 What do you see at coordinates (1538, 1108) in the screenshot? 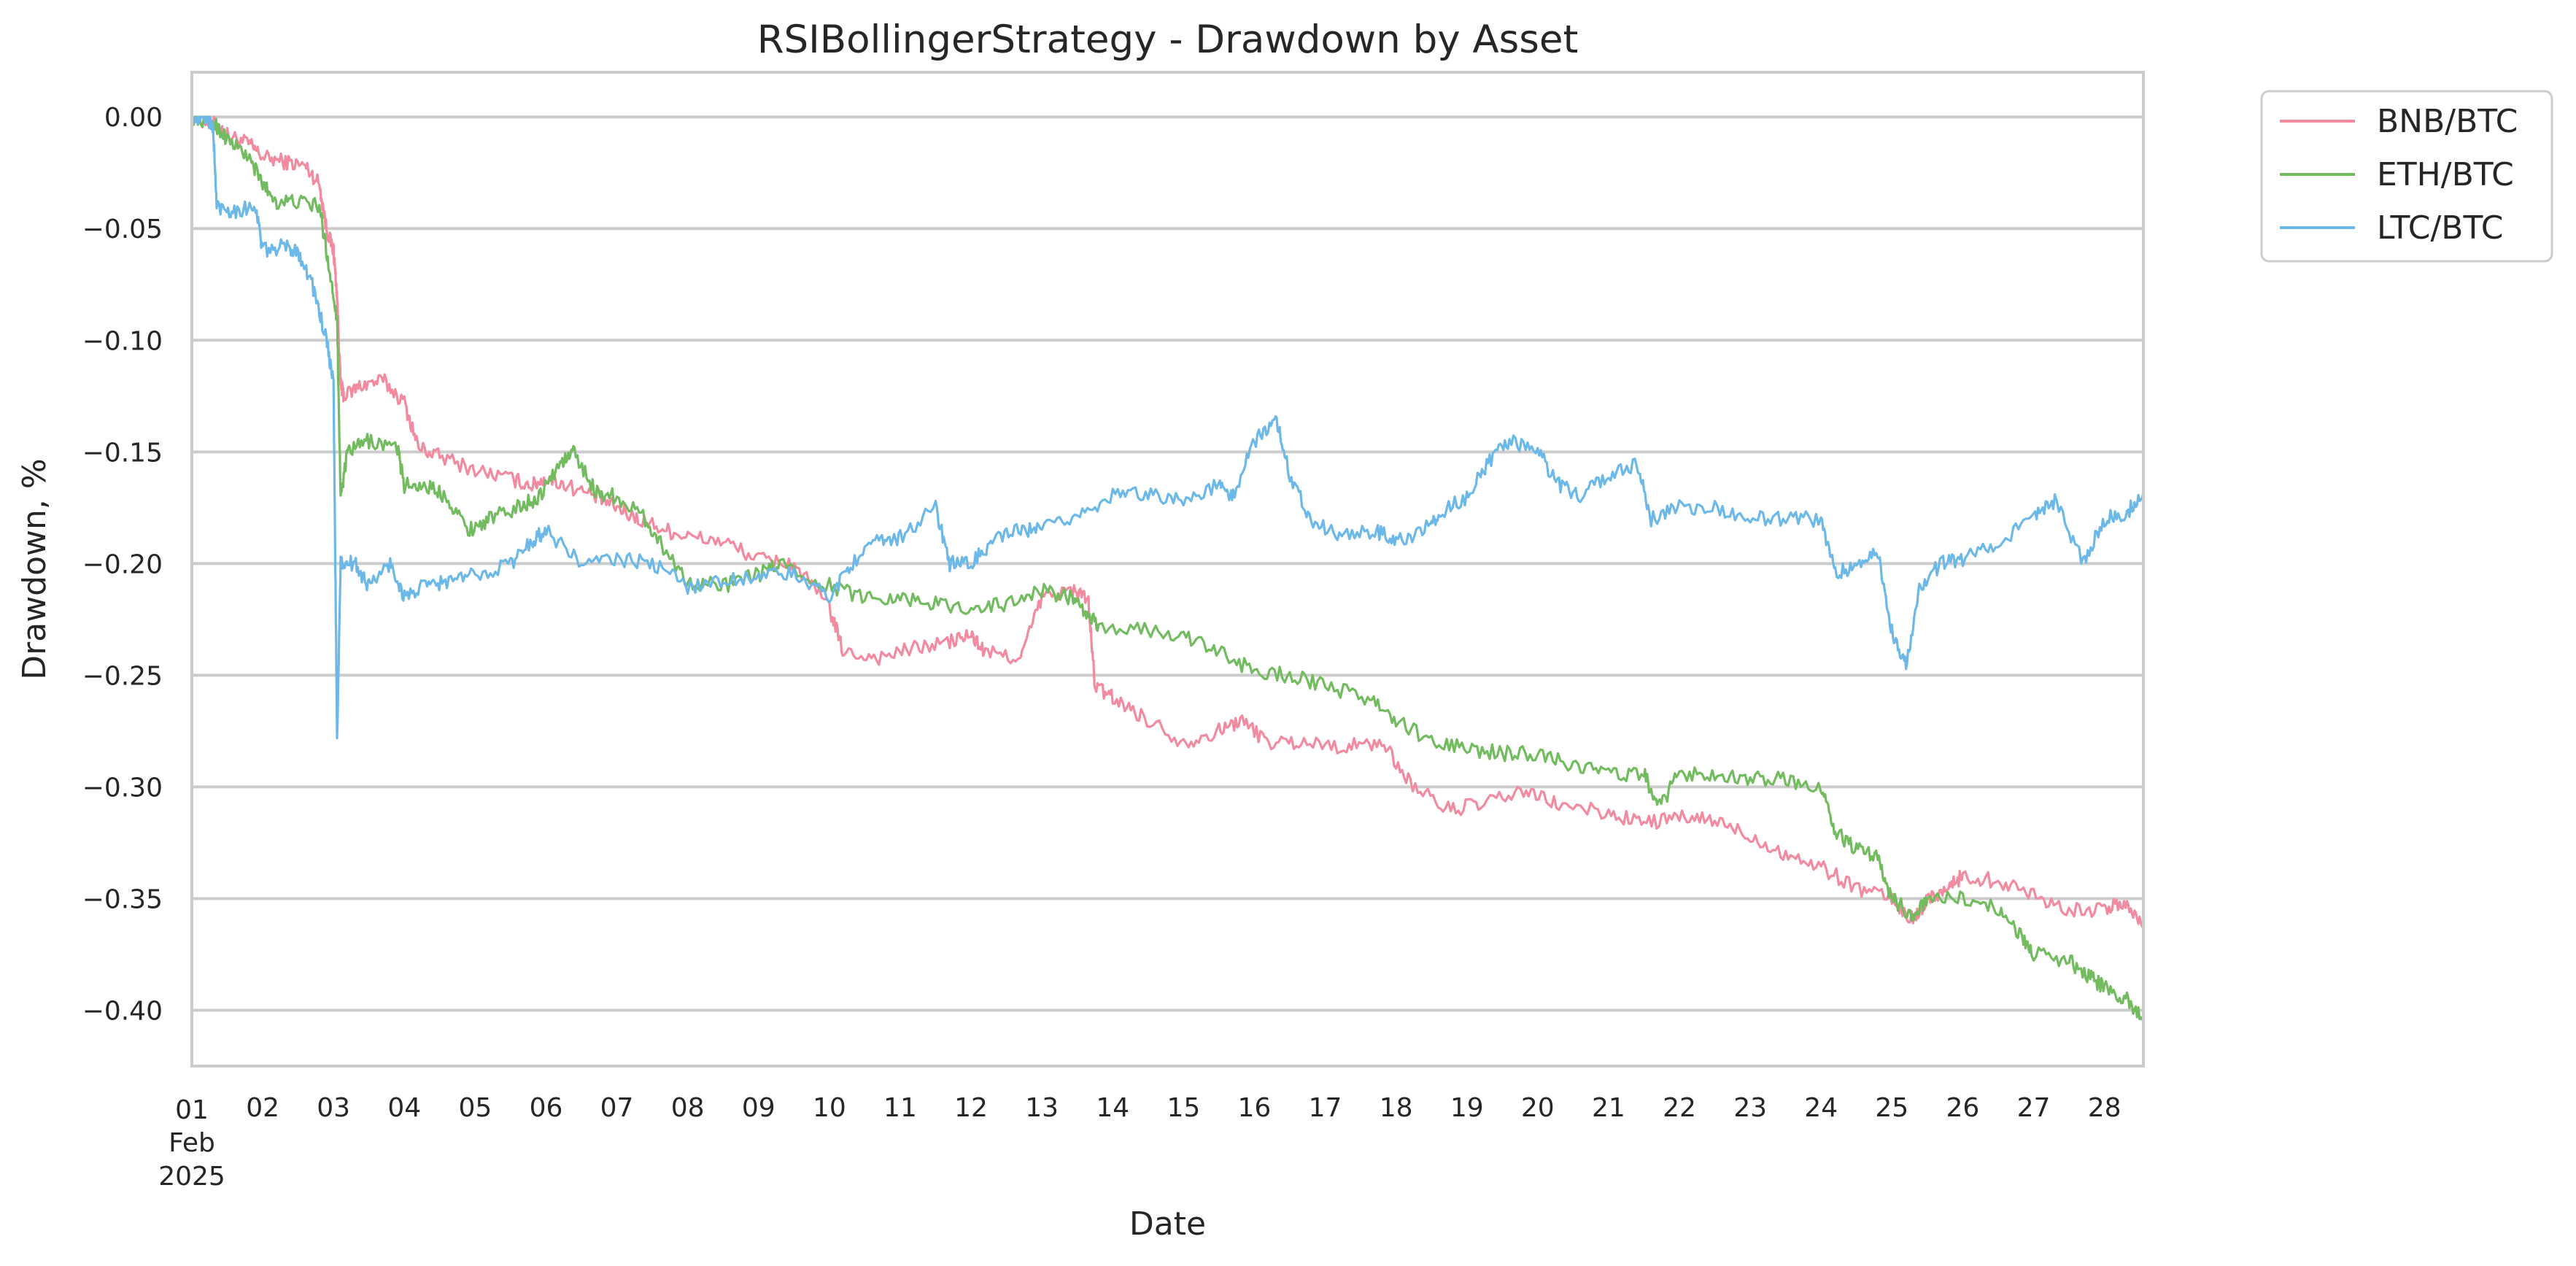
I see `x-tick-label: 20` at bounding box center [1538, 1108].